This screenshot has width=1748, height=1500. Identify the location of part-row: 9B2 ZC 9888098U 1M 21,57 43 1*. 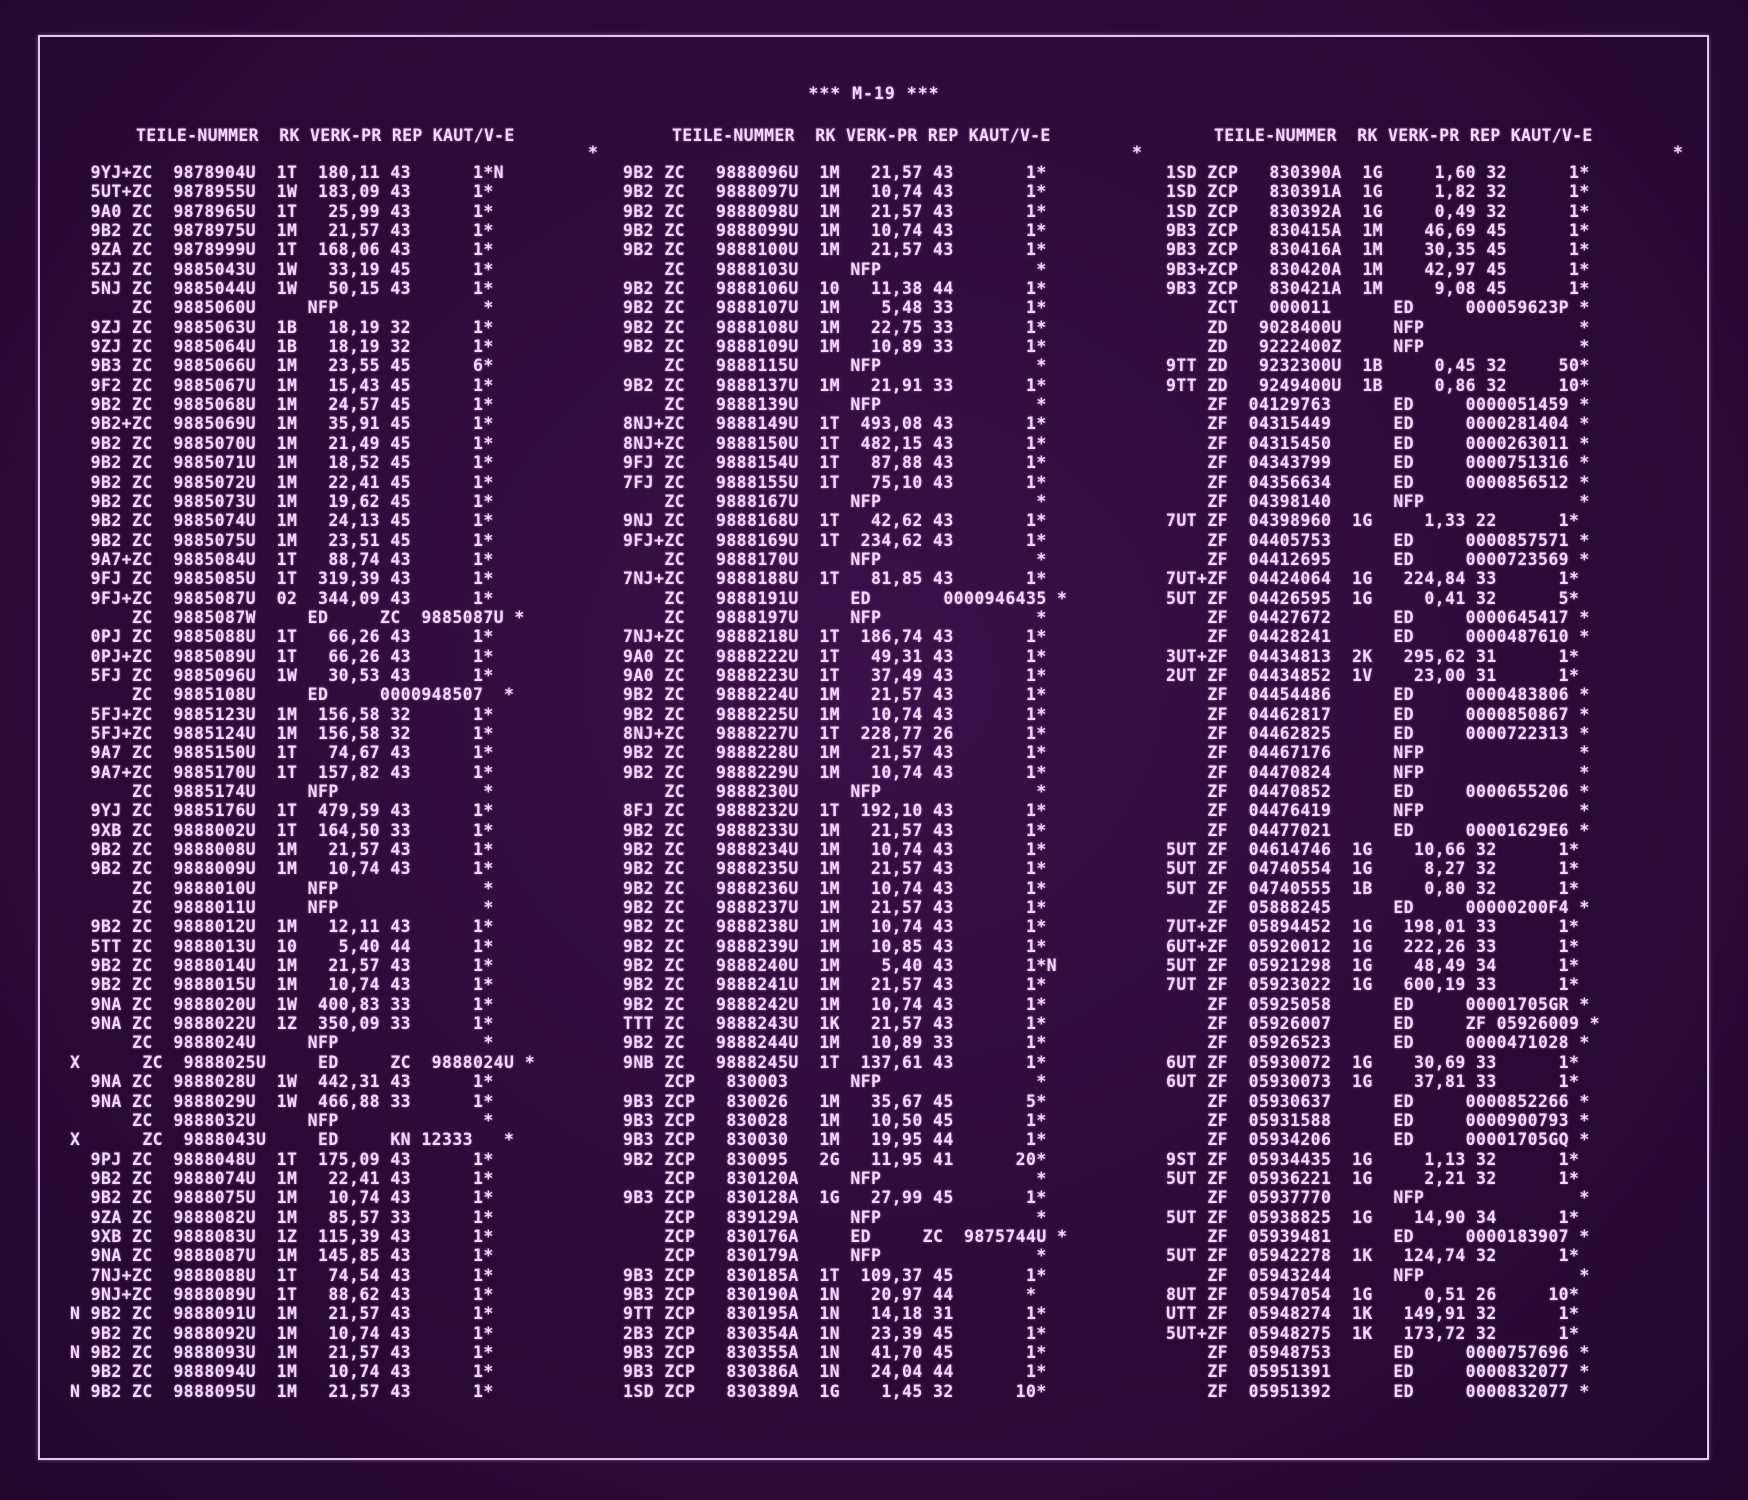
(835, 211).